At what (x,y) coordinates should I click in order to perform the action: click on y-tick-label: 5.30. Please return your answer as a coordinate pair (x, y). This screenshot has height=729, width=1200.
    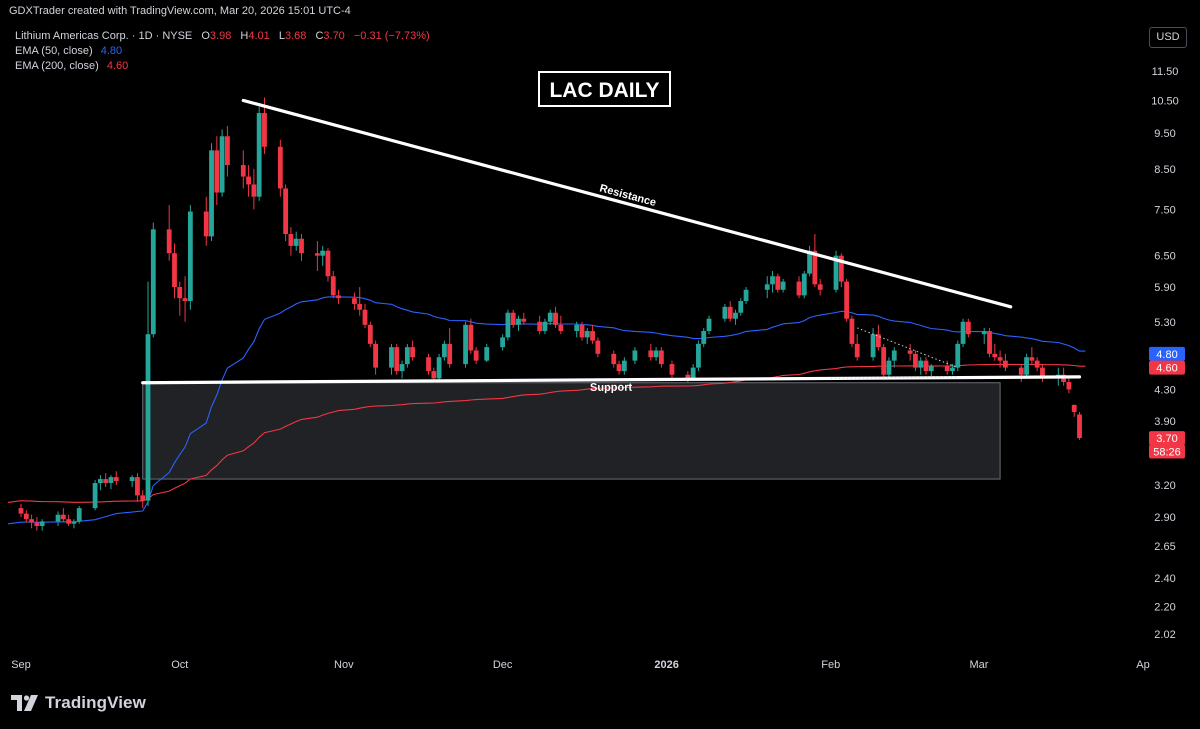
    Looking at the image, I should click on (1164, 323).